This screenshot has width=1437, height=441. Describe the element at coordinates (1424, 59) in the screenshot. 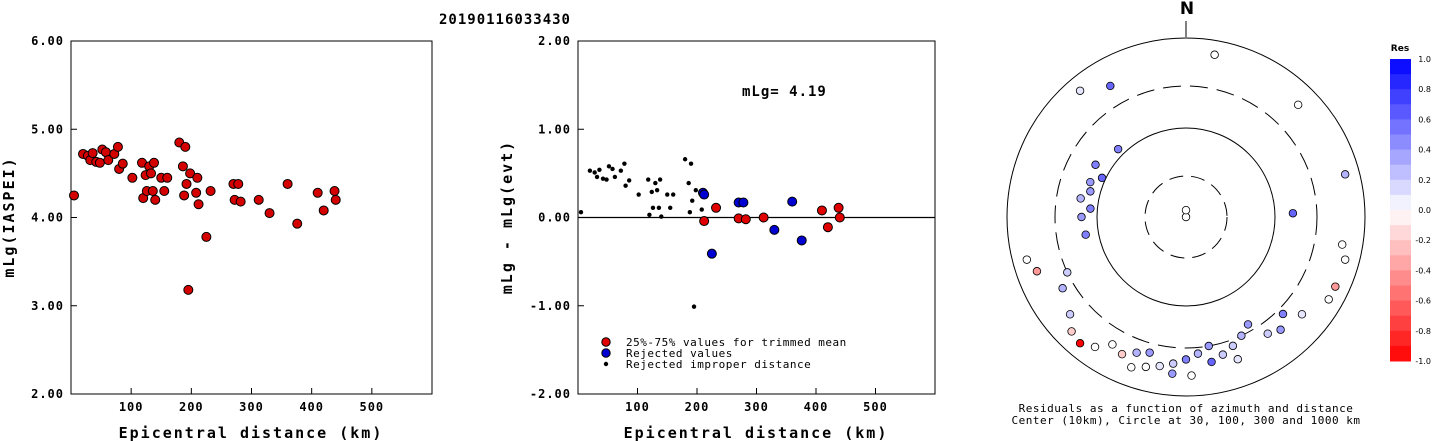

I see `colorbar-tick-label: 1.0` at that location.